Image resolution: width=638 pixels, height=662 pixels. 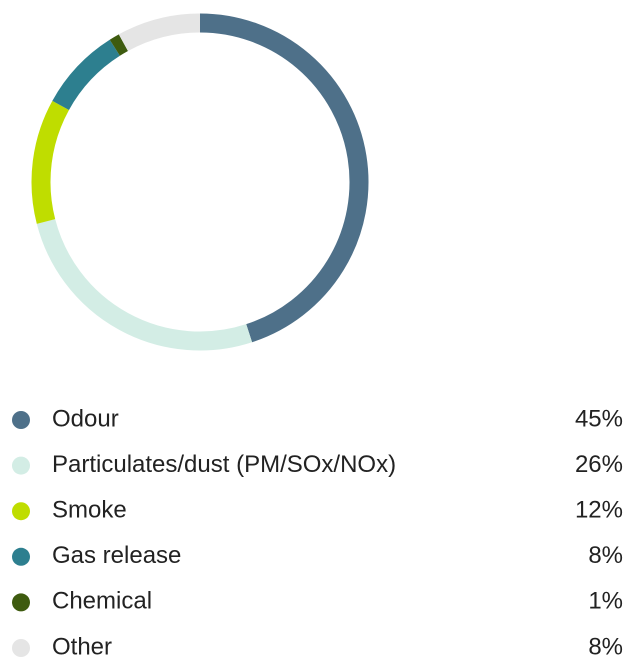 I want to click on legend-label: Particulates/dust (PM/SOx/NOx), so click(x=224, y=464).